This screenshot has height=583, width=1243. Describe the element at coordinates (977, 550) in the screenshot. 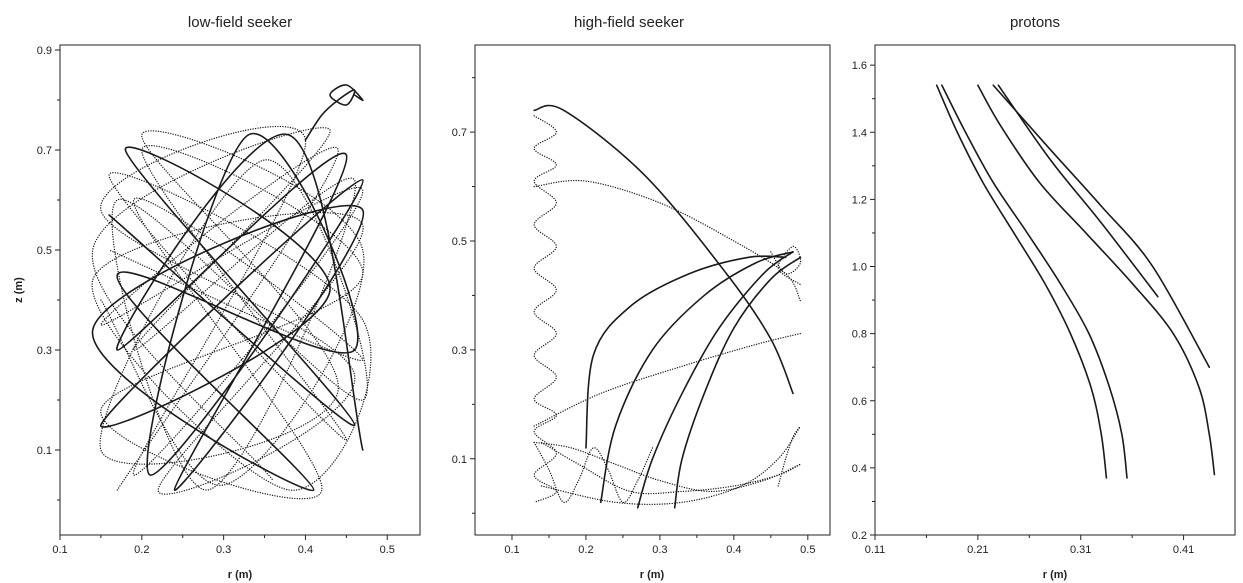

I see `x-tick-label: 0.21` at that location.